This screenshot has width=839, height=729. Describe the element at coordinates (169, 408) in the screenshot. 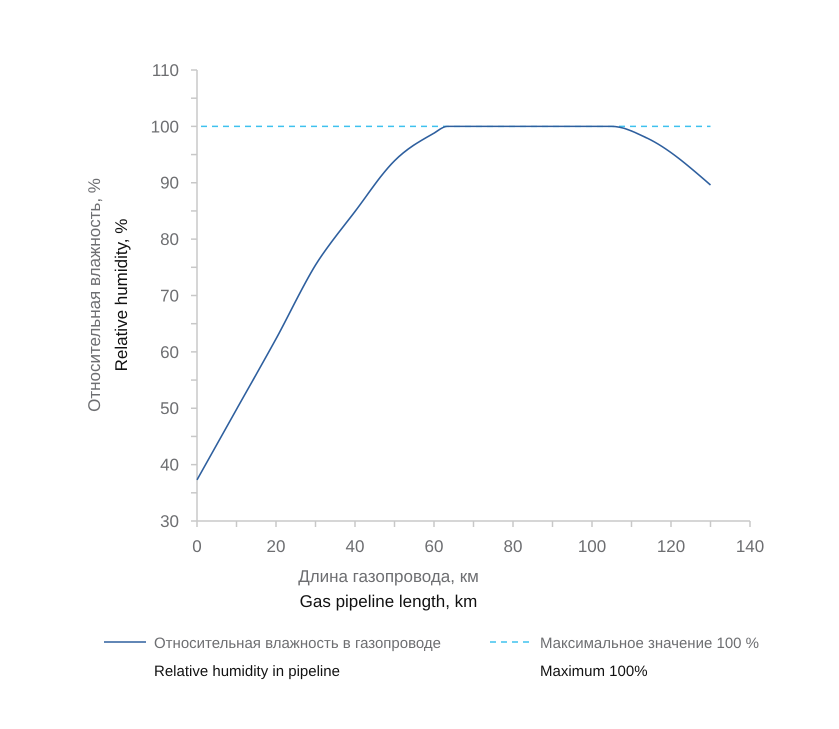

I see `y-tick-label: 50` at that location.